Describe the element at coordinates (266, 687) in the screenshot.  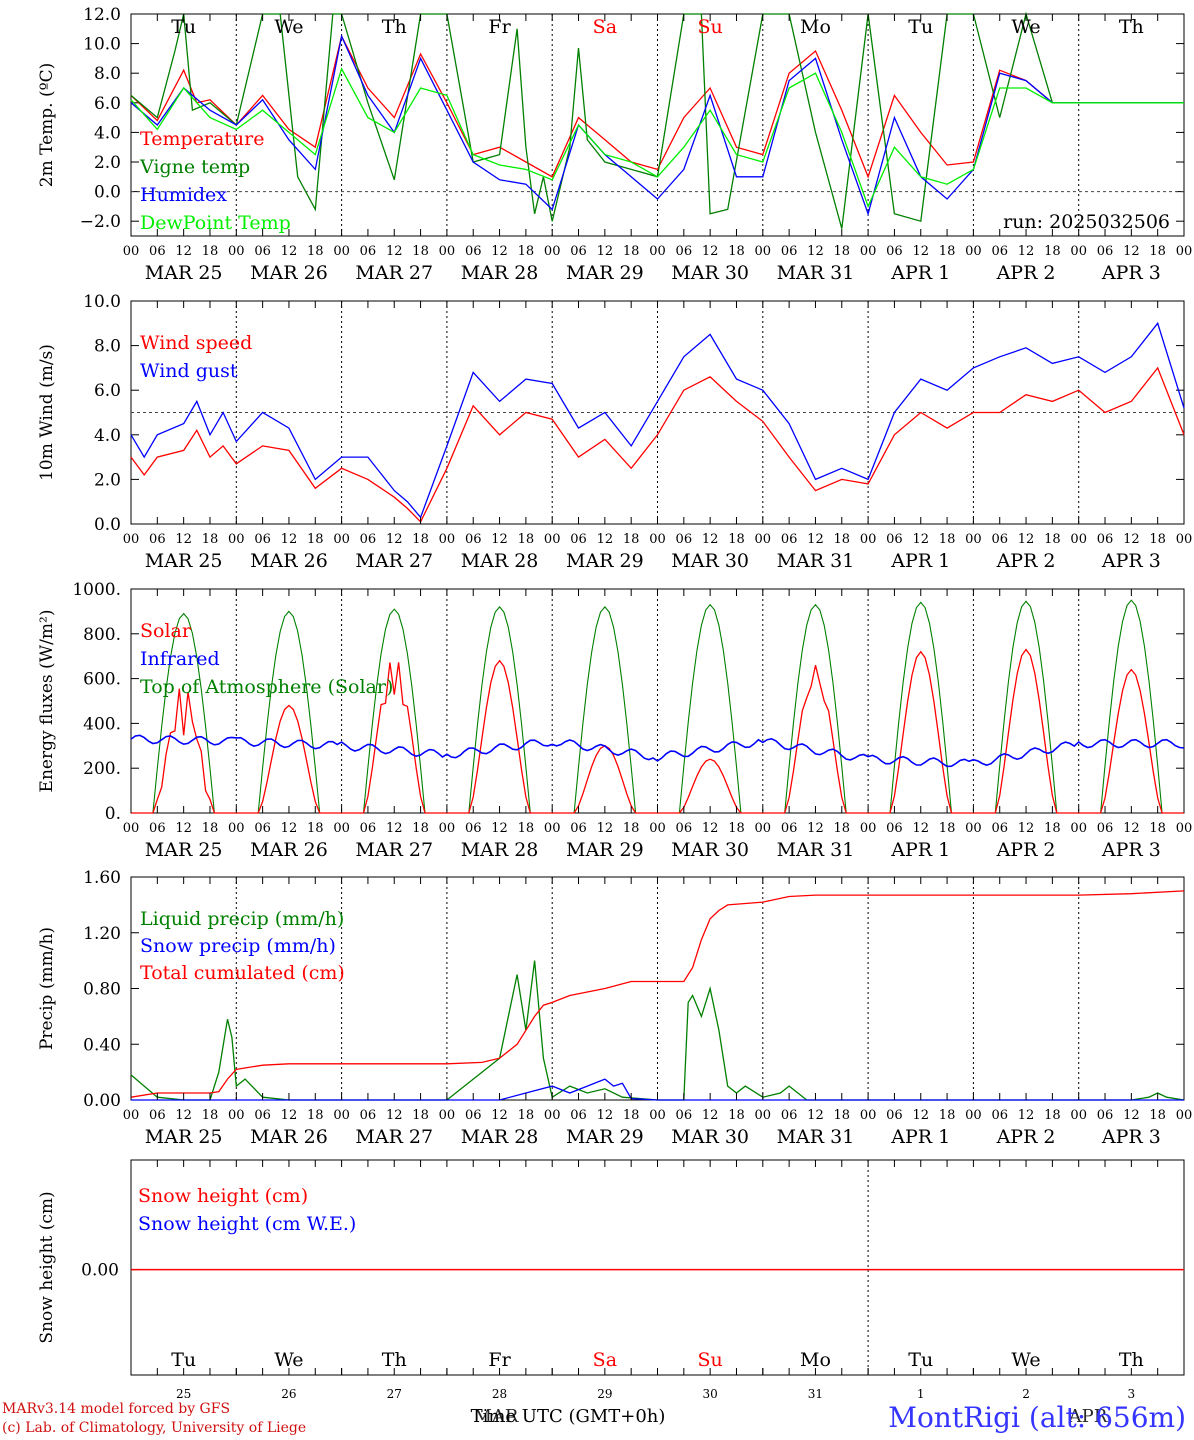
I see `legend-item: Top of Atmosphere (Solar)` at that location.